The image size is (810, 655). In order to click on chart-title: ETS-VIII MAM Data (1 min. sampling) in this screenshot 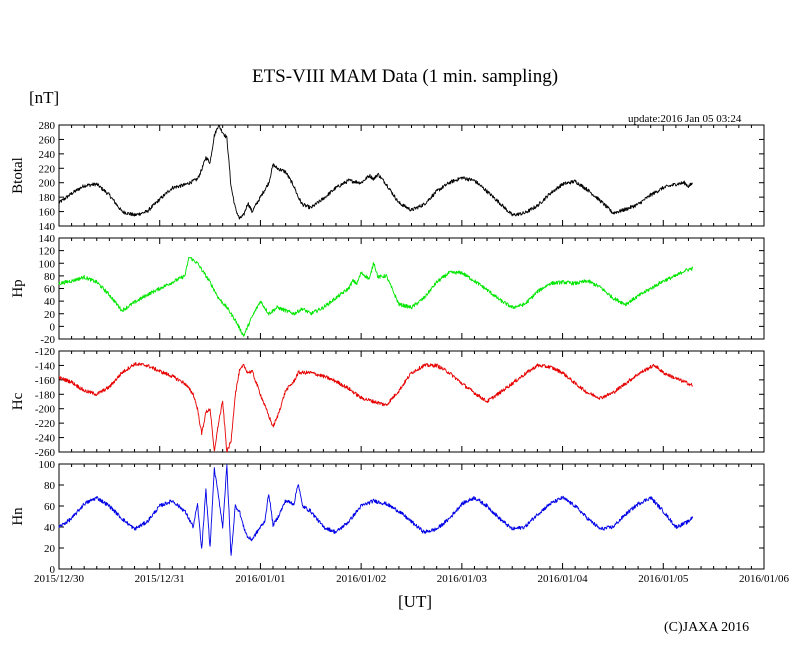, I will do `click(405, 76)`.